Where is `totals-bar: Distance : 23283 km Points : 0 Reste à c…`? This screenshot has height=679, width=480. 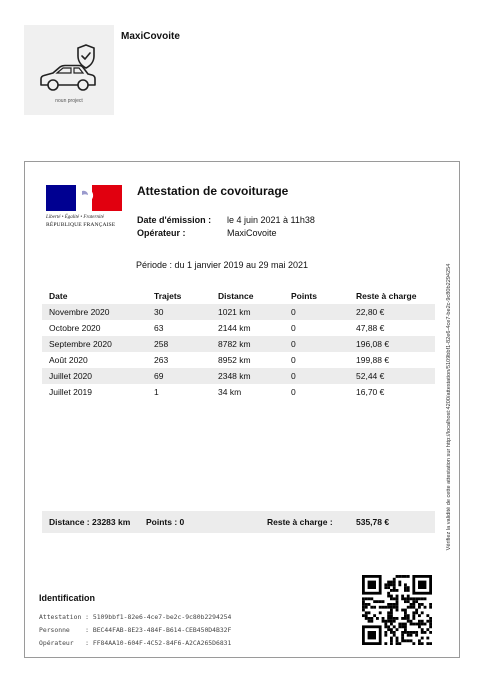
totals-bar: Distance : 23283 km Points : 0 Reste à c… is located at coordinates (238, 522).